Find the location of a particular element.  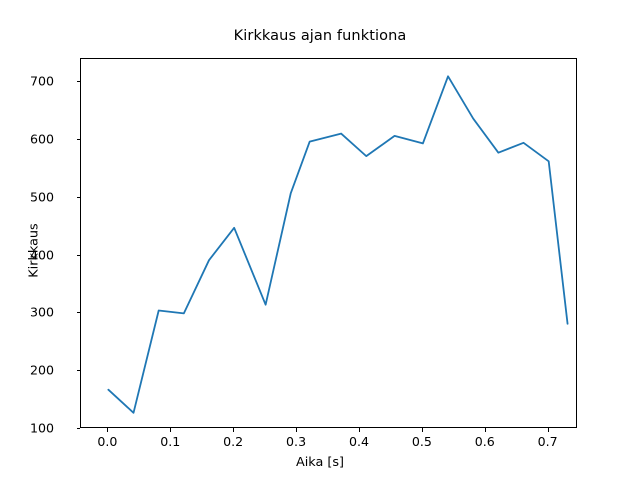

chart-title: Kirkkaus ajan funktiona is located at coordinates (320, 36).